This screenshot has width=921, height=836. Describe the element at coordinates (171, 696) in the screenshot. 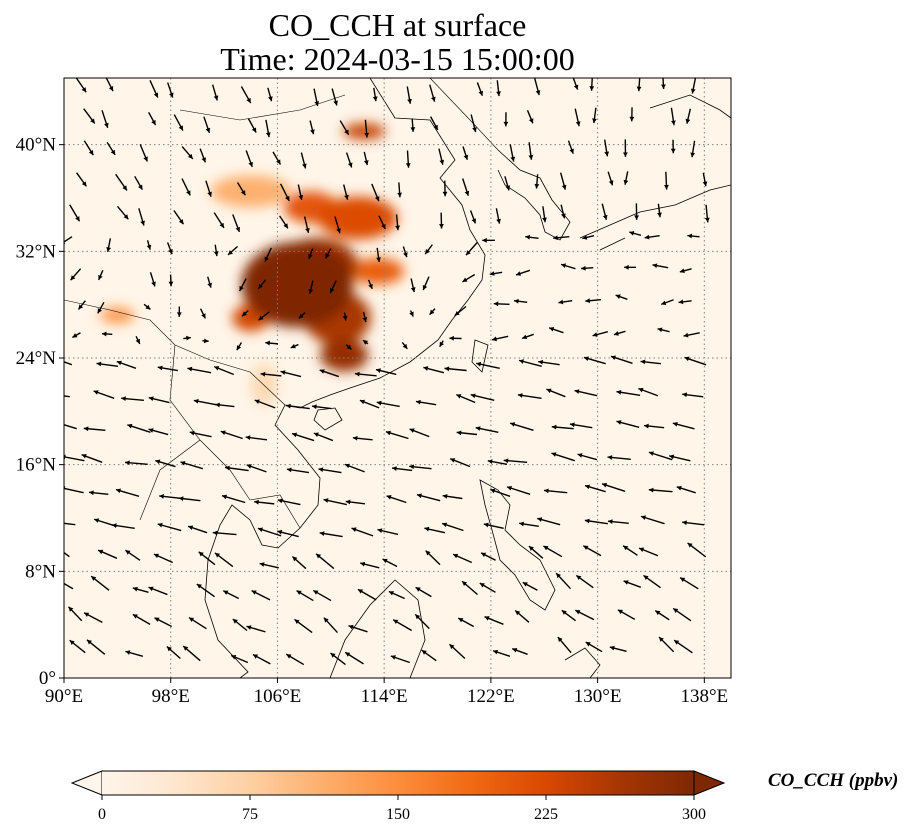

I see `lon-tick-label: 98°E` at that location.